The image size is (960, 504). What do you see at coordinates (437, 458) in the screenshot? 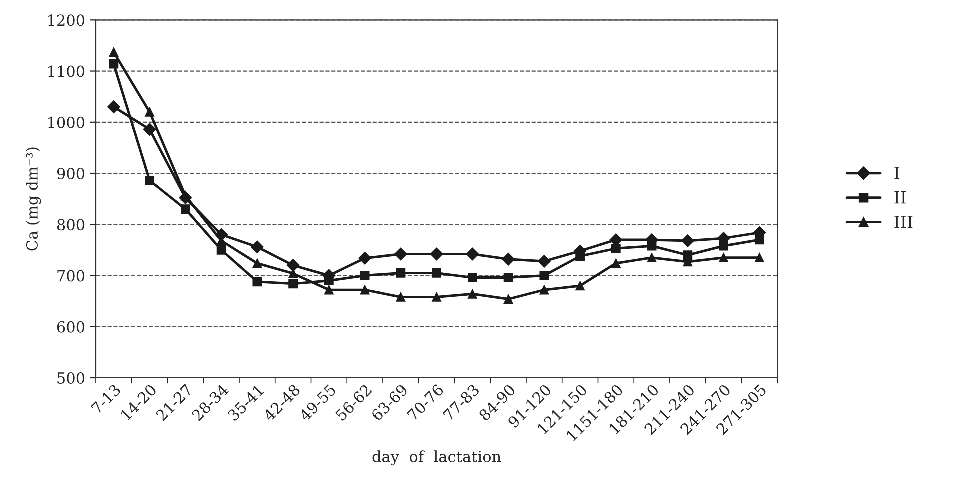
I see `x-axis-title: day of lactation` at bounding box center [437, 458].